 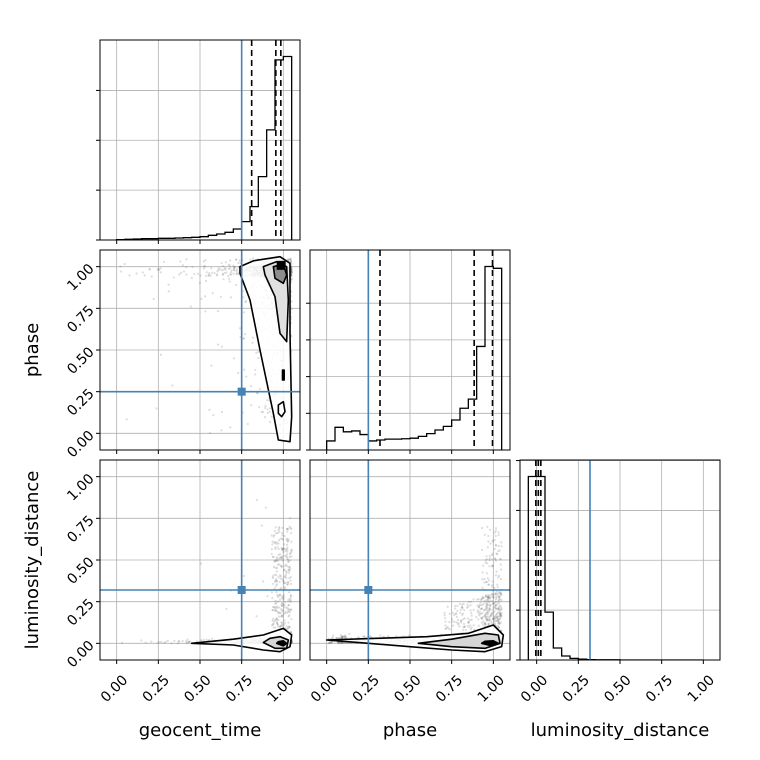 What do you see at coordinates (281, 643) in the screenshot?
I see `contour-inner` at bounding box center [281, 643].